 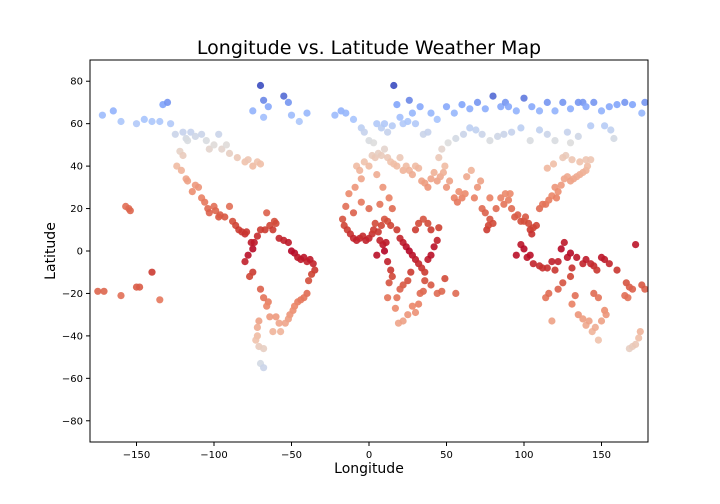 I want to click on x-tick-label: −100, so click(x=213, y=455).